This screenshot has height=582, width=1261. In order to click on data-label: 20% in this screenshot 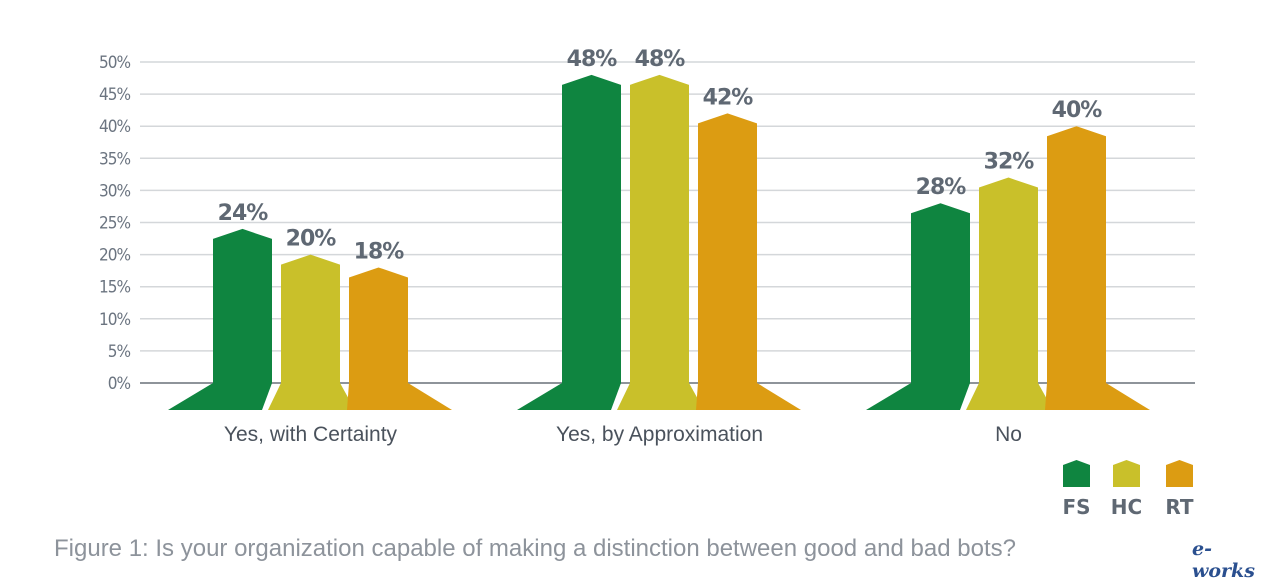, I will do `click(311, 239)`.